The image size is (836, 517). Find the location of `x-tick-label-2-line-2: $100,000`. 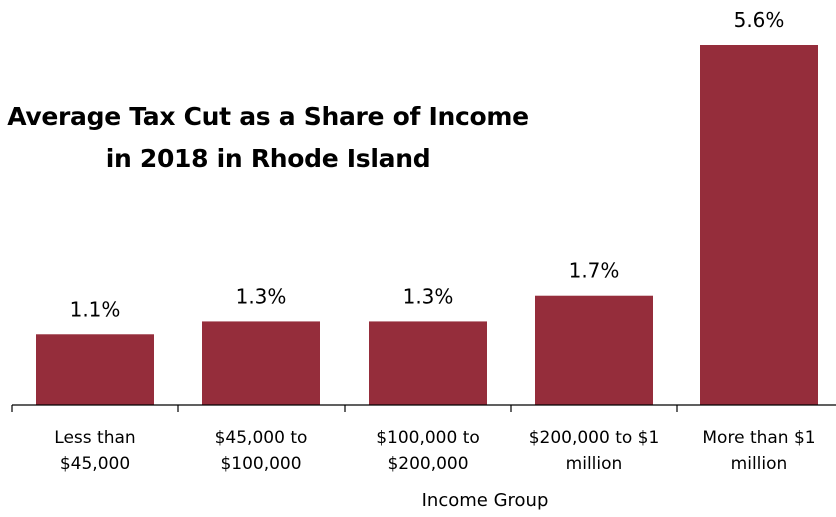

x-tick-label-2-line-2: $100,000 is located at coordinates (260, 464).